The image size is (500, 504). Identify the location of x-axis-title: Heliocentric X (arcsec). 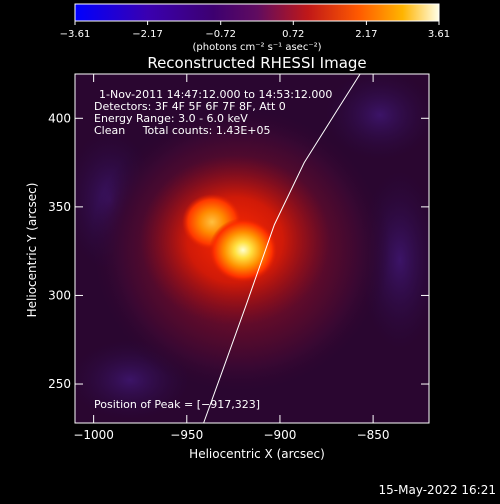
(257, 454).